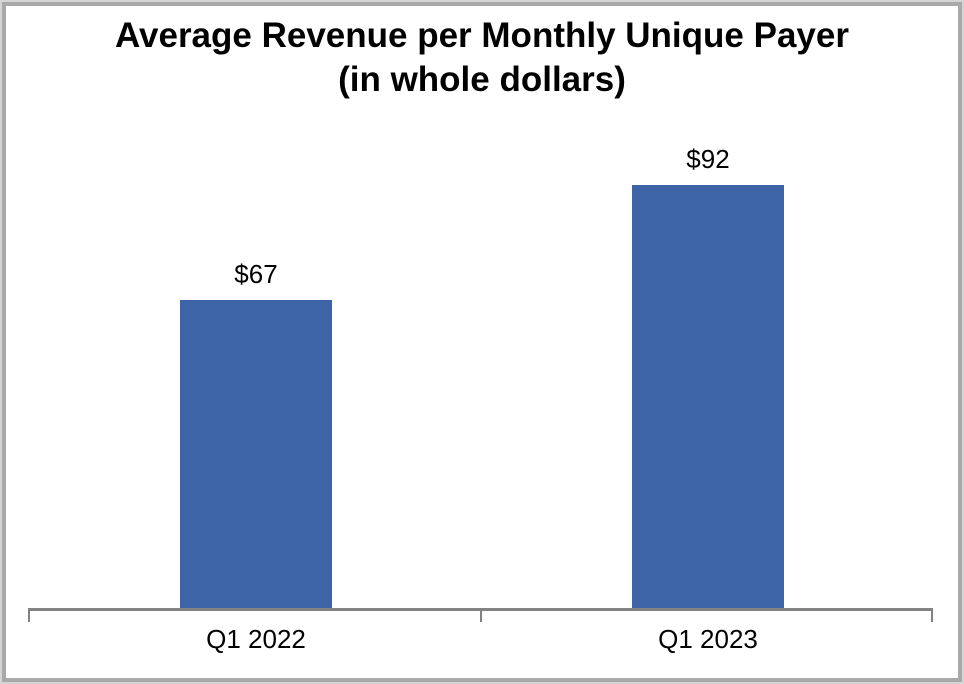 The image size is (964, 684). I want to click on bar-value-label: $67, so click(256, 274).